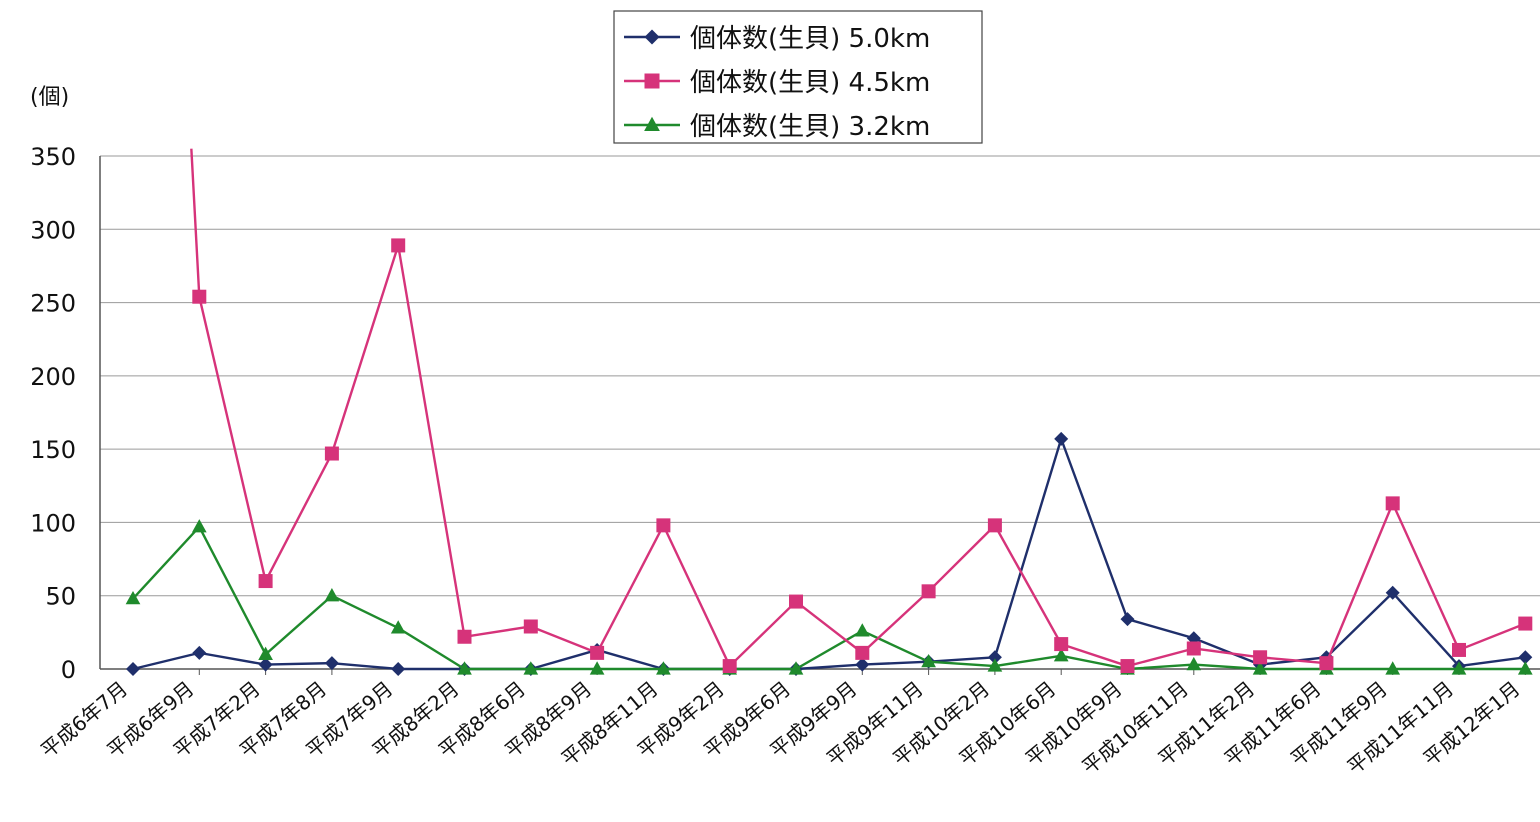  Describe the element at coordinates (53, 304) in the screenshot. I see `y-tick-label: 250` at that location.